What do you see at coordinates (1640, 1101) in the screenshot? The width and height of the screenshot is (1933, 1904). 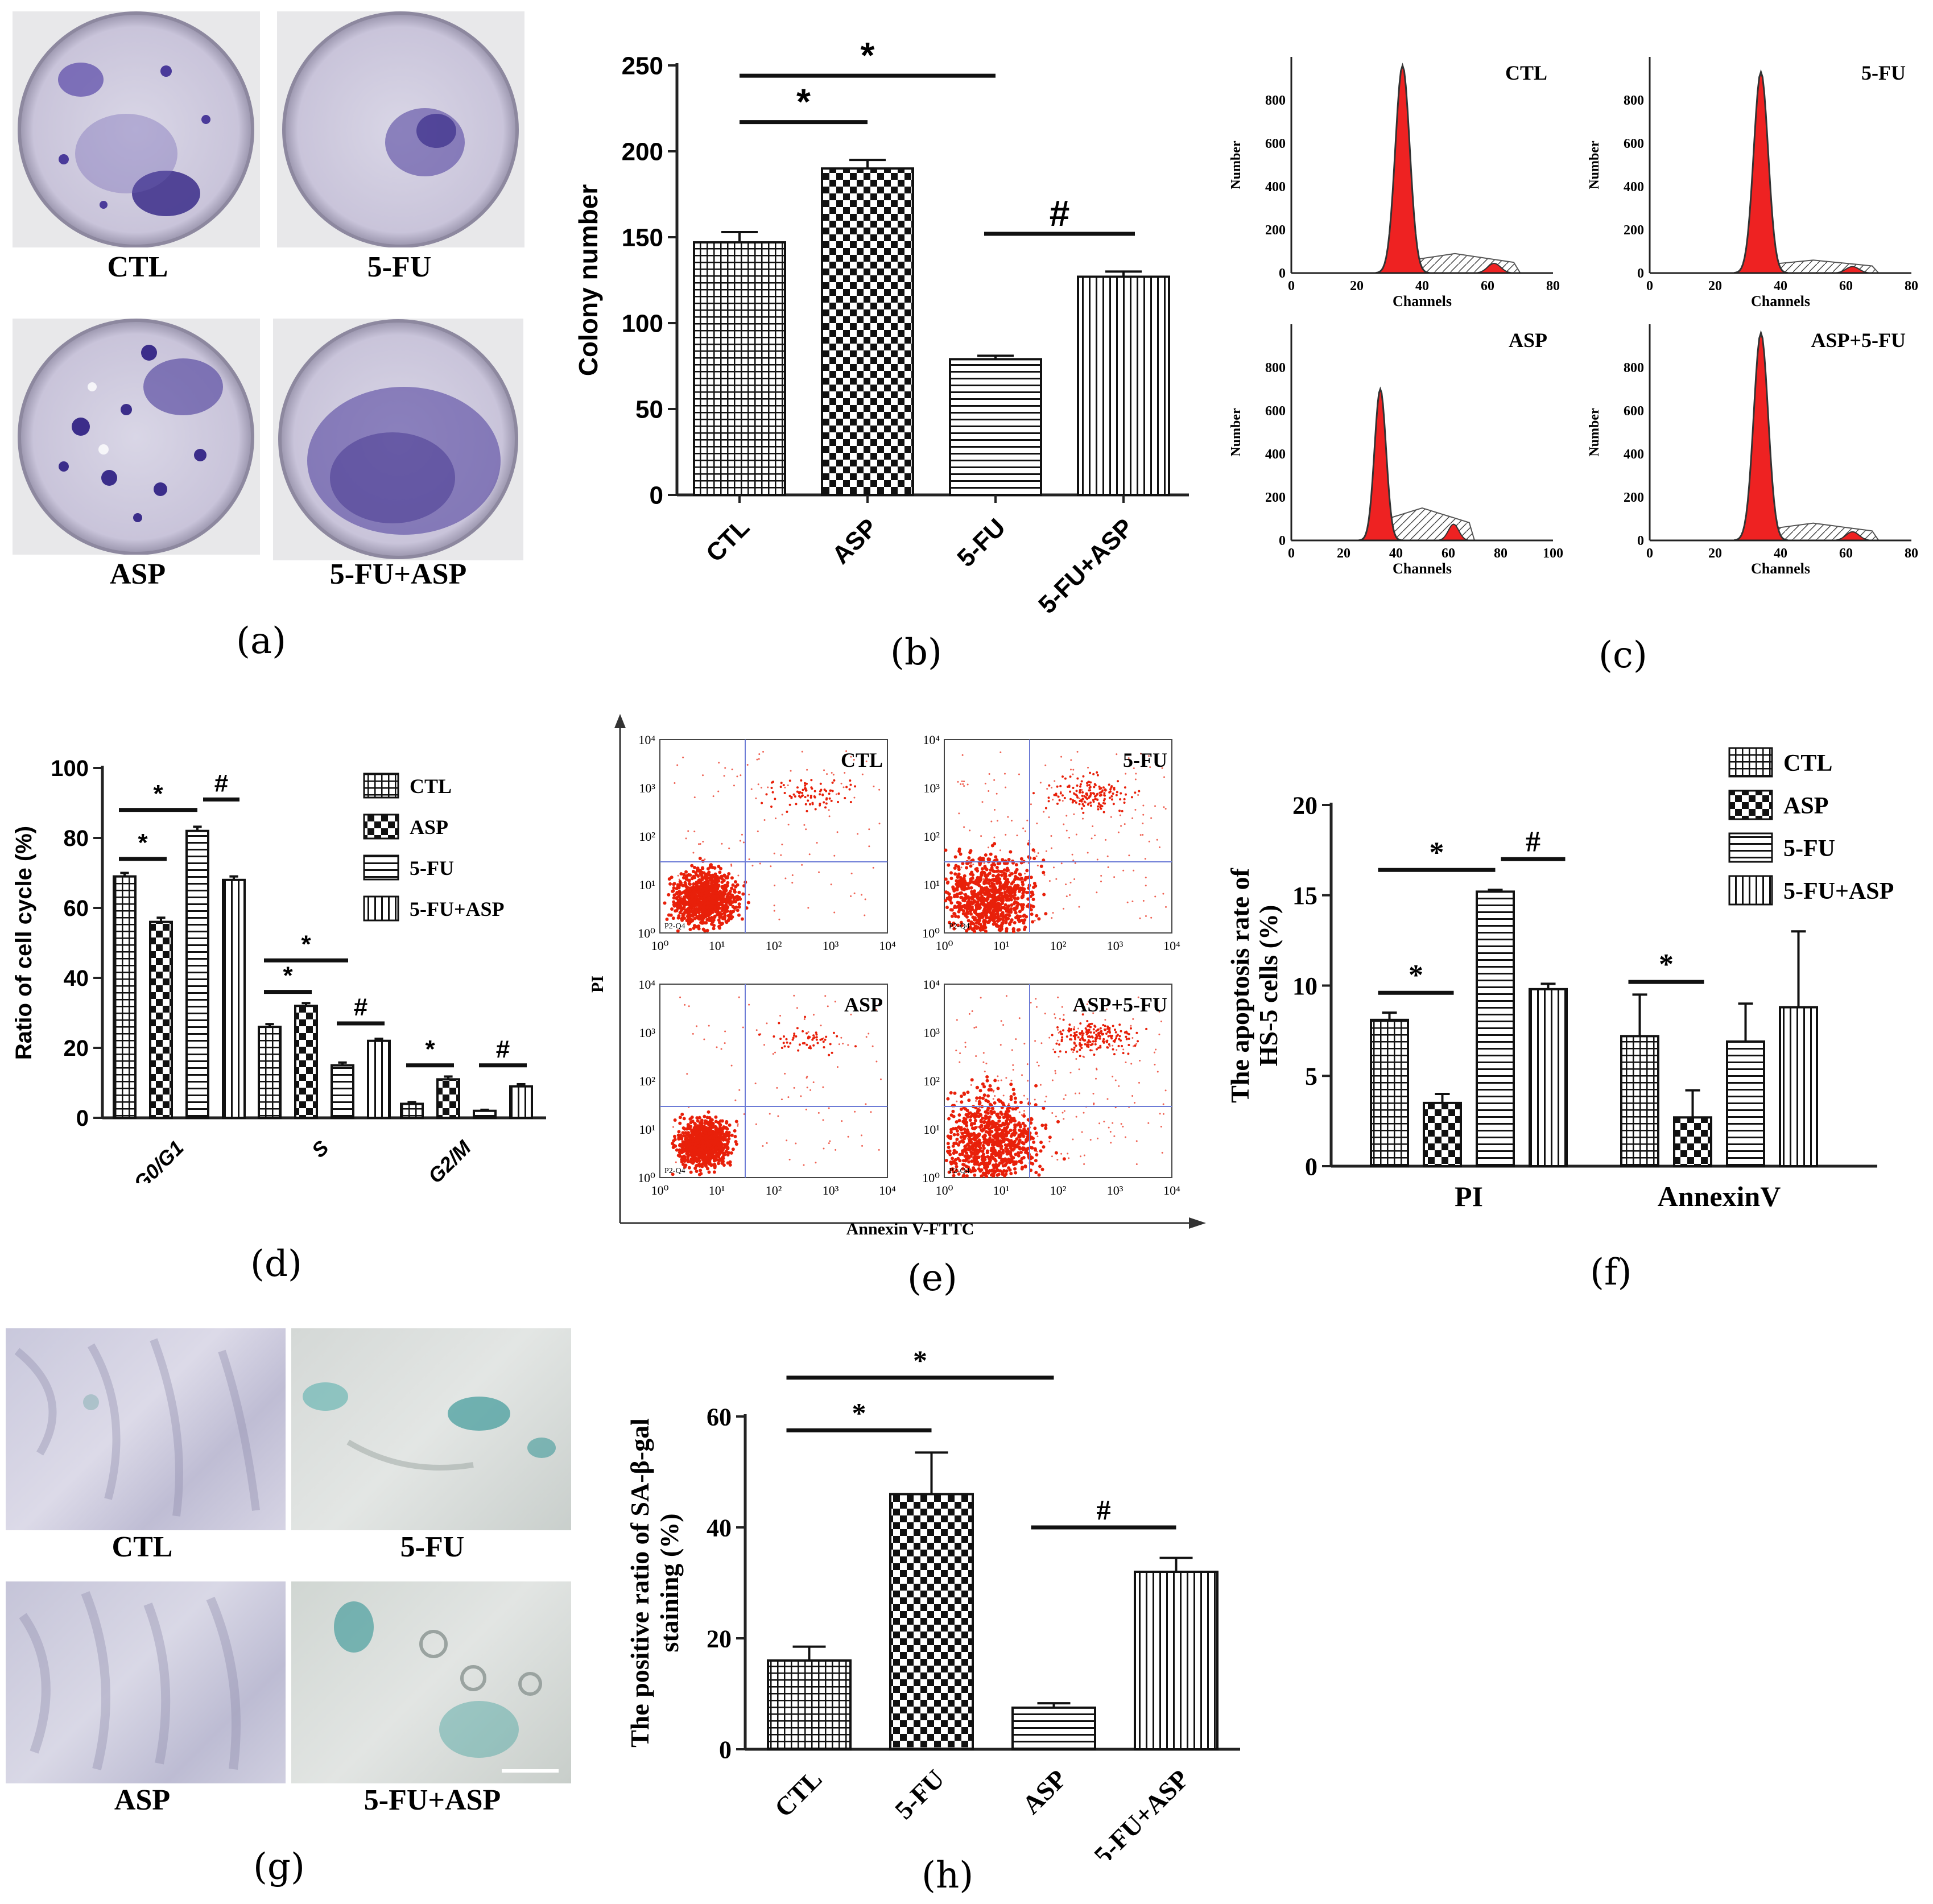 I see `bar-CTL-AnnexinV` at bounding box center [1640, 1101].